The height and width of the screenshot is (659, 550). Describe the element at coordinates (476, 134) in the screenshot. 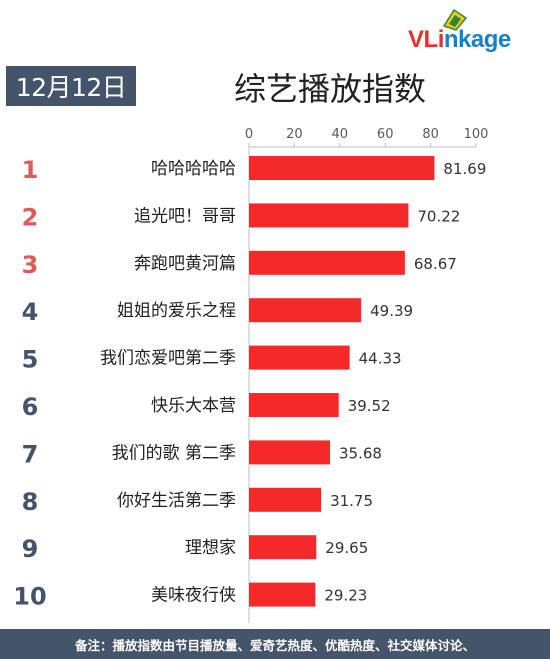

I see `x-tick-label: 100` at that location.